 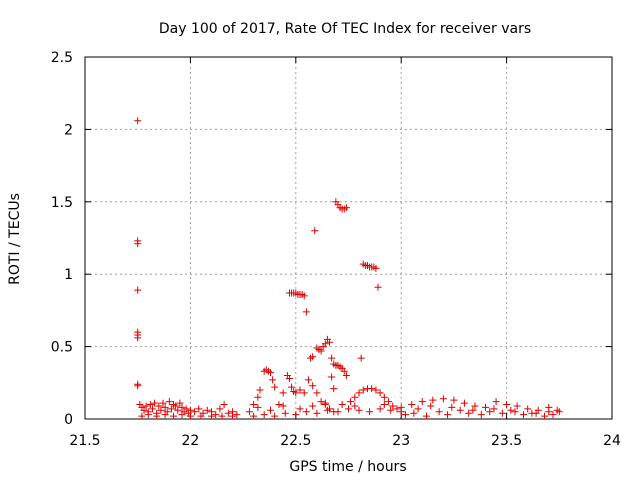 I want to click on x-tick-label: 23.5, so click(x=506, y=441).